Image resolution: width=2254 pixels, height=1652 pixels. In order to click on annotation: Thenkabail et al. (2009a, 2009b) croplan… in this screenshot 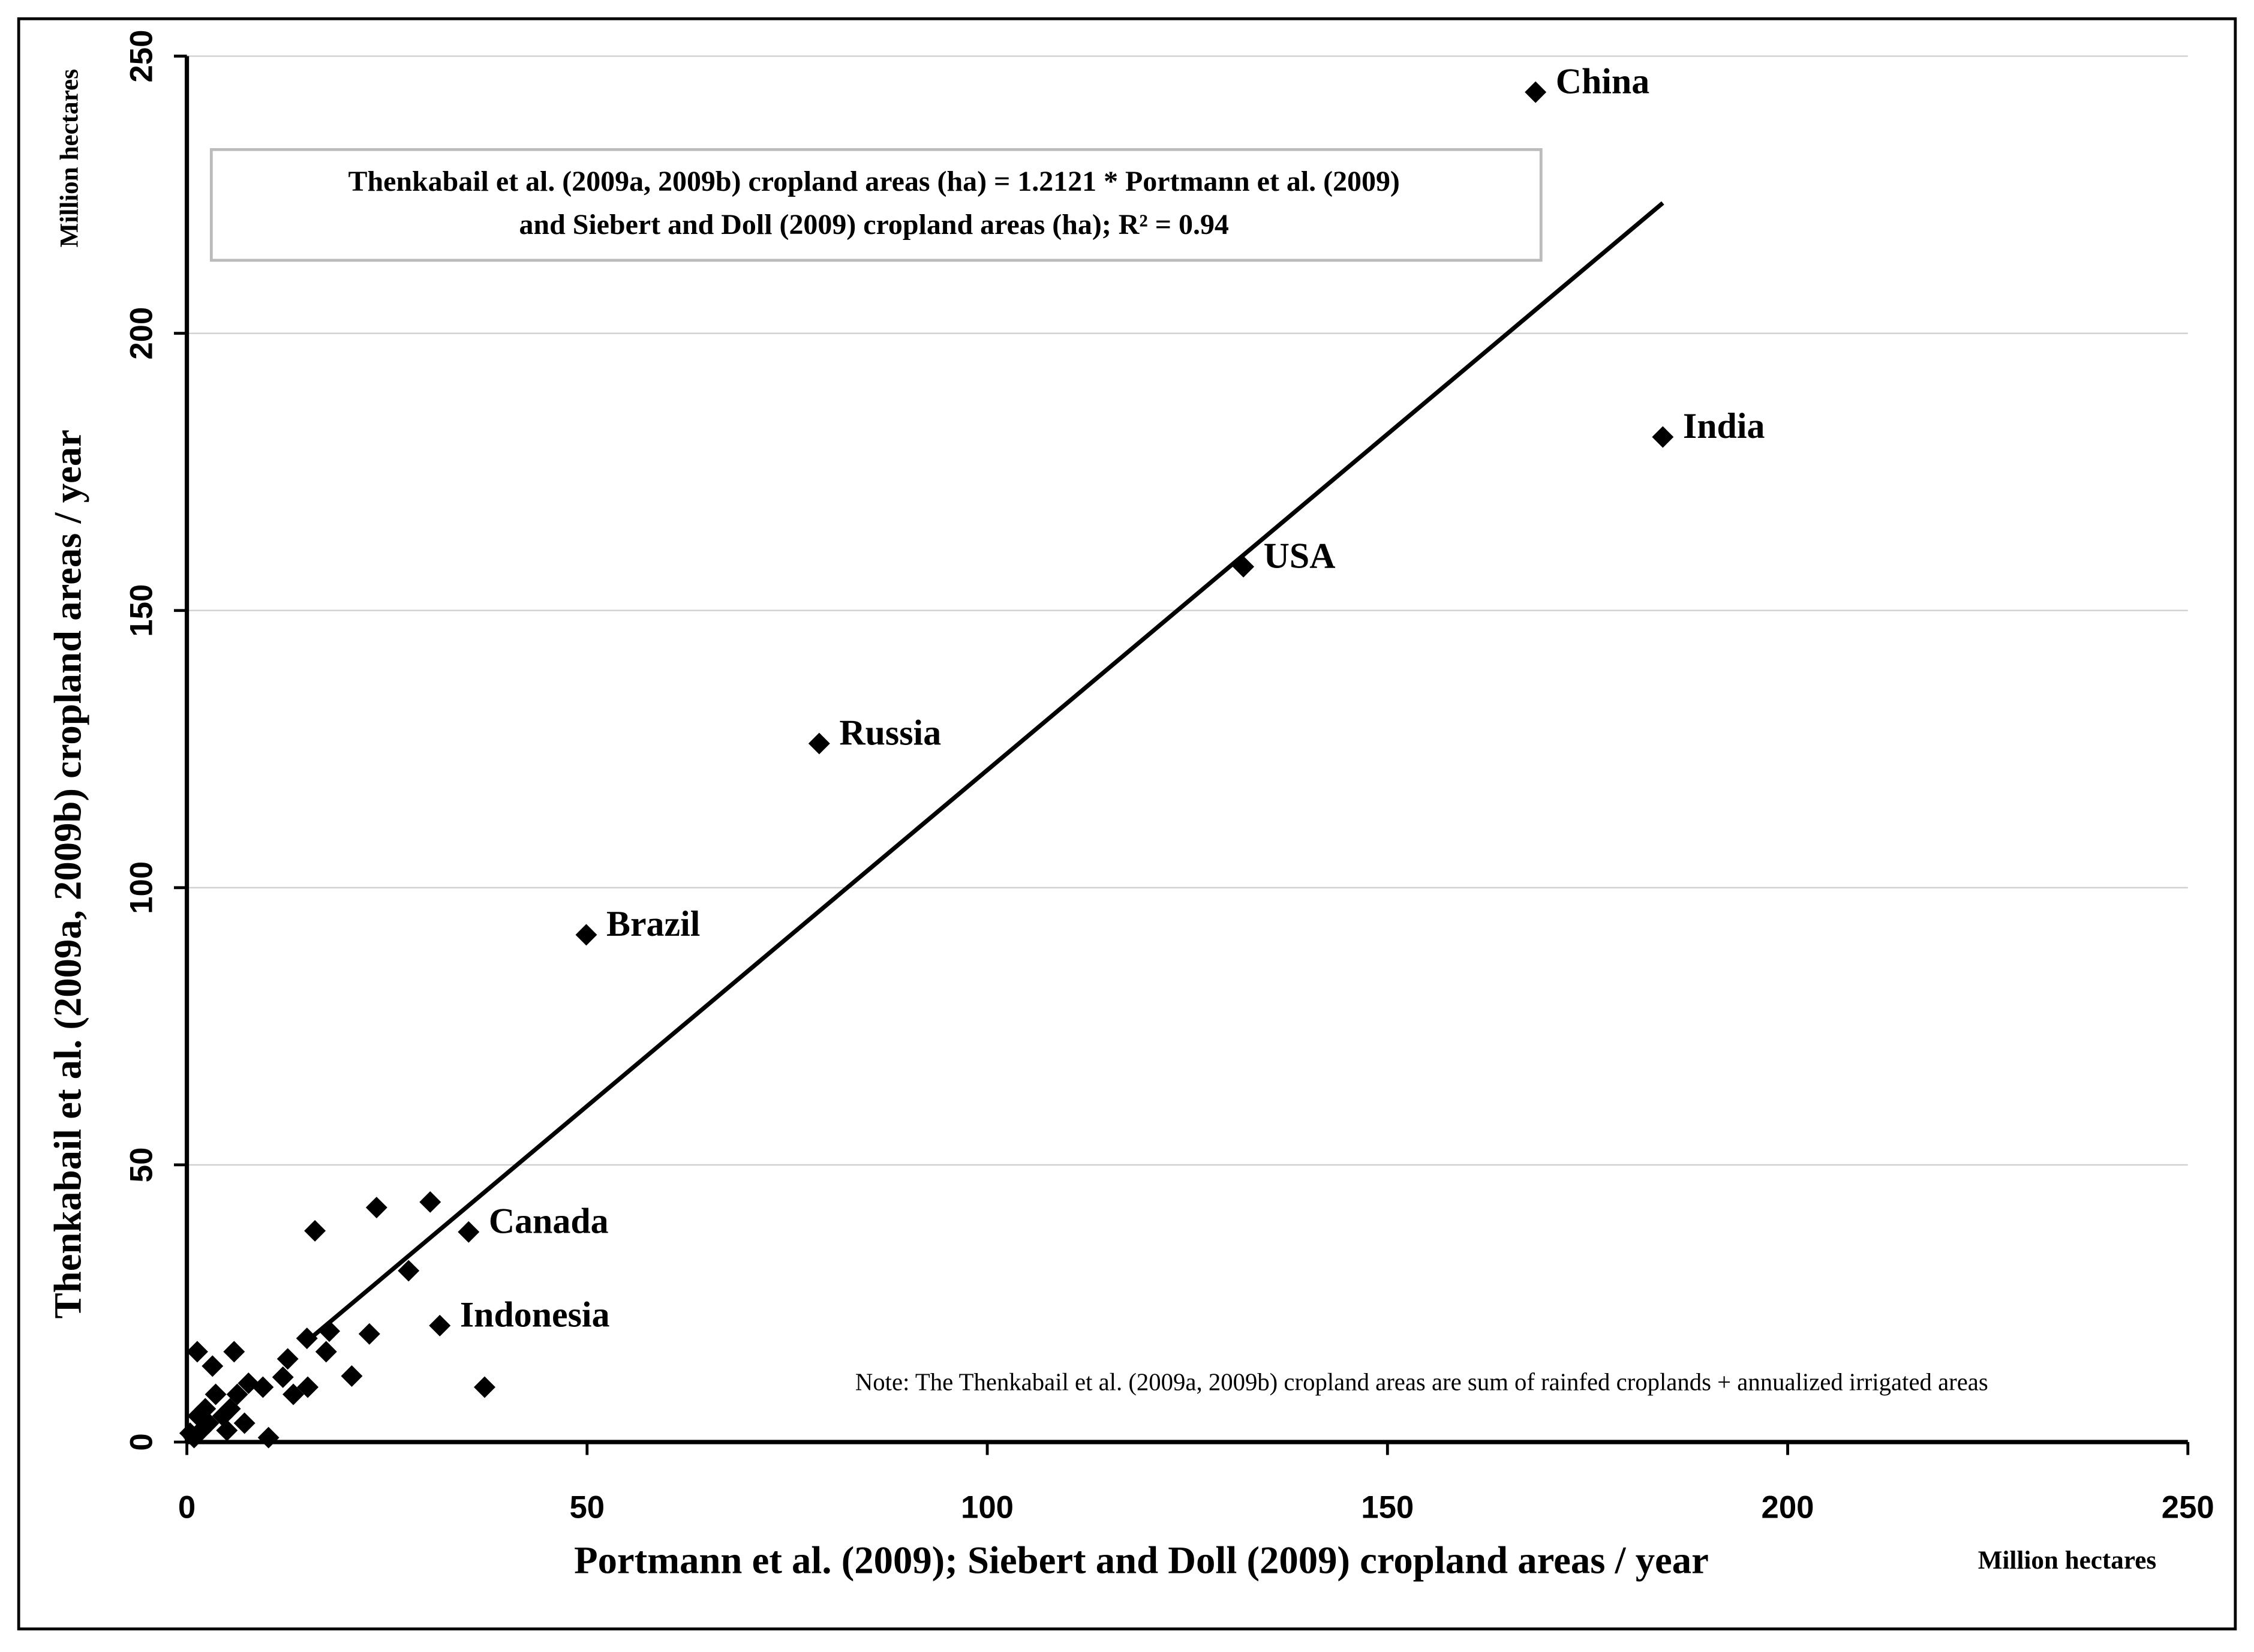, I will do `click(873, 181)`.